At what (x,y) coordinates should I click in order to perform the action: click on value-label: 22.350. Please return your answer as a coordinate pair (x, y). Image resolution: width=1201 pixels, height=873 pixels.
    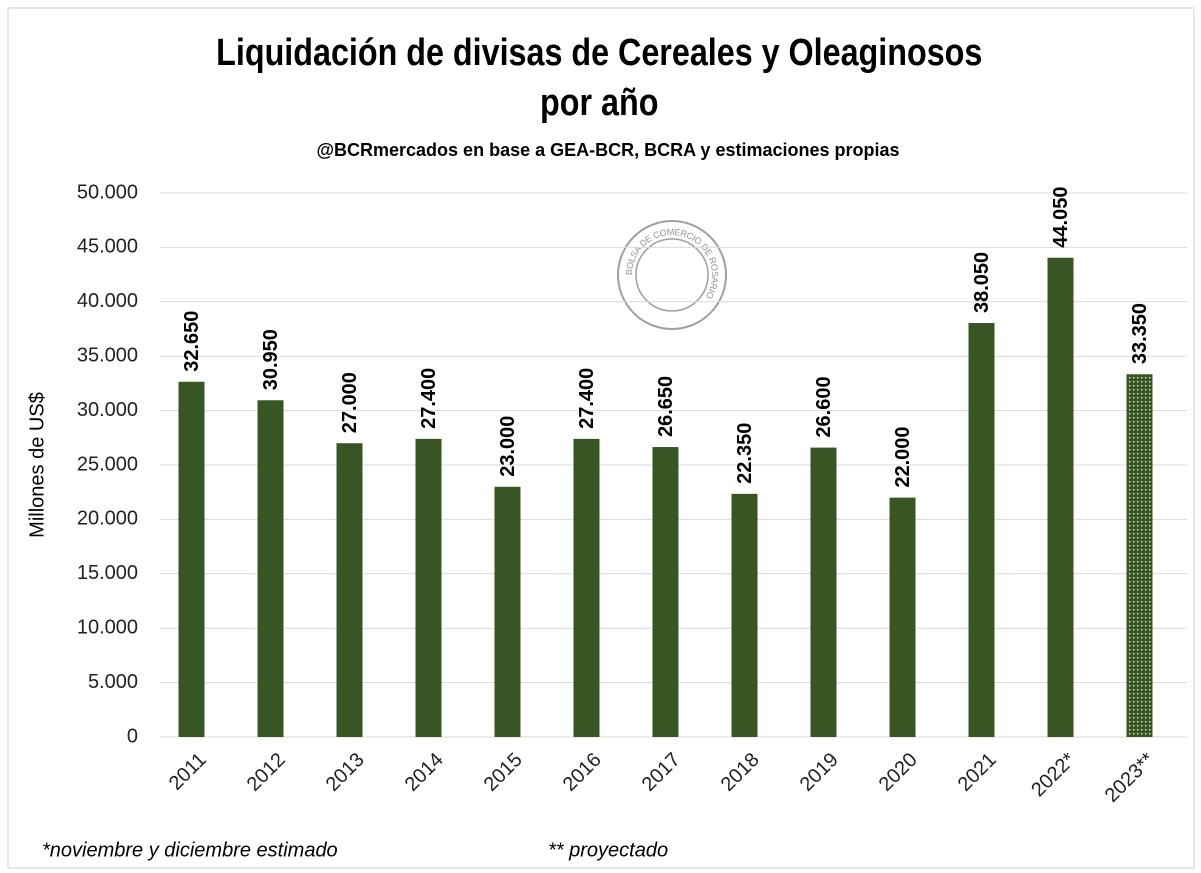
    Looking at the image, I should click on (745, 453).